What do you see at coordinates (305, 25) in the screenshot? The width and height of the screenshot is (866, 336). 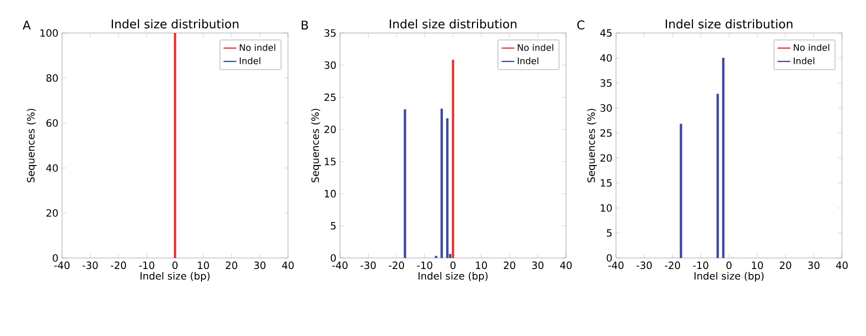 I see `text: B` at bounding box center [305, 25].